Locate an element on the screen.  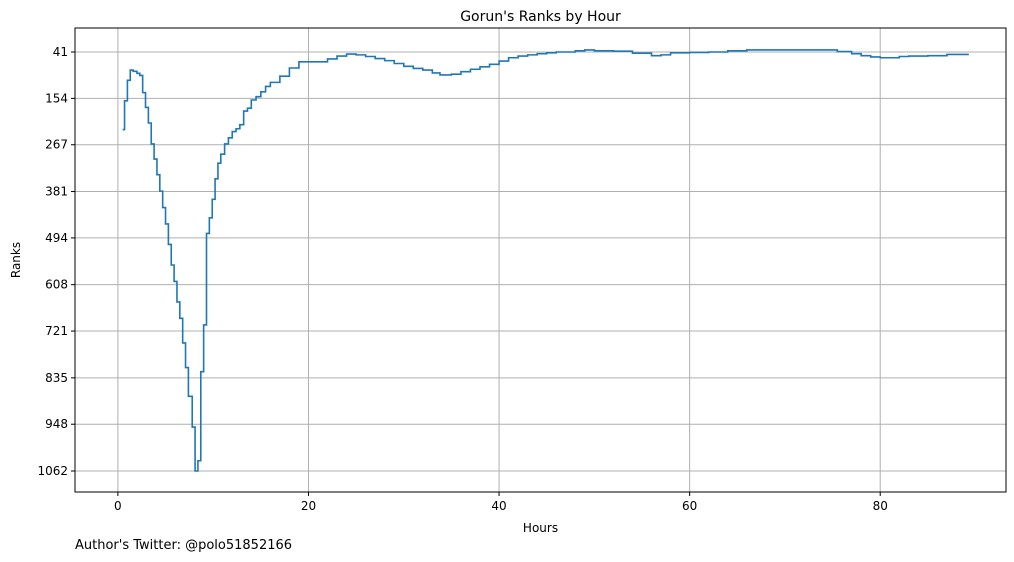
x-tick-label: 80 is located at coordinates (880, 506).